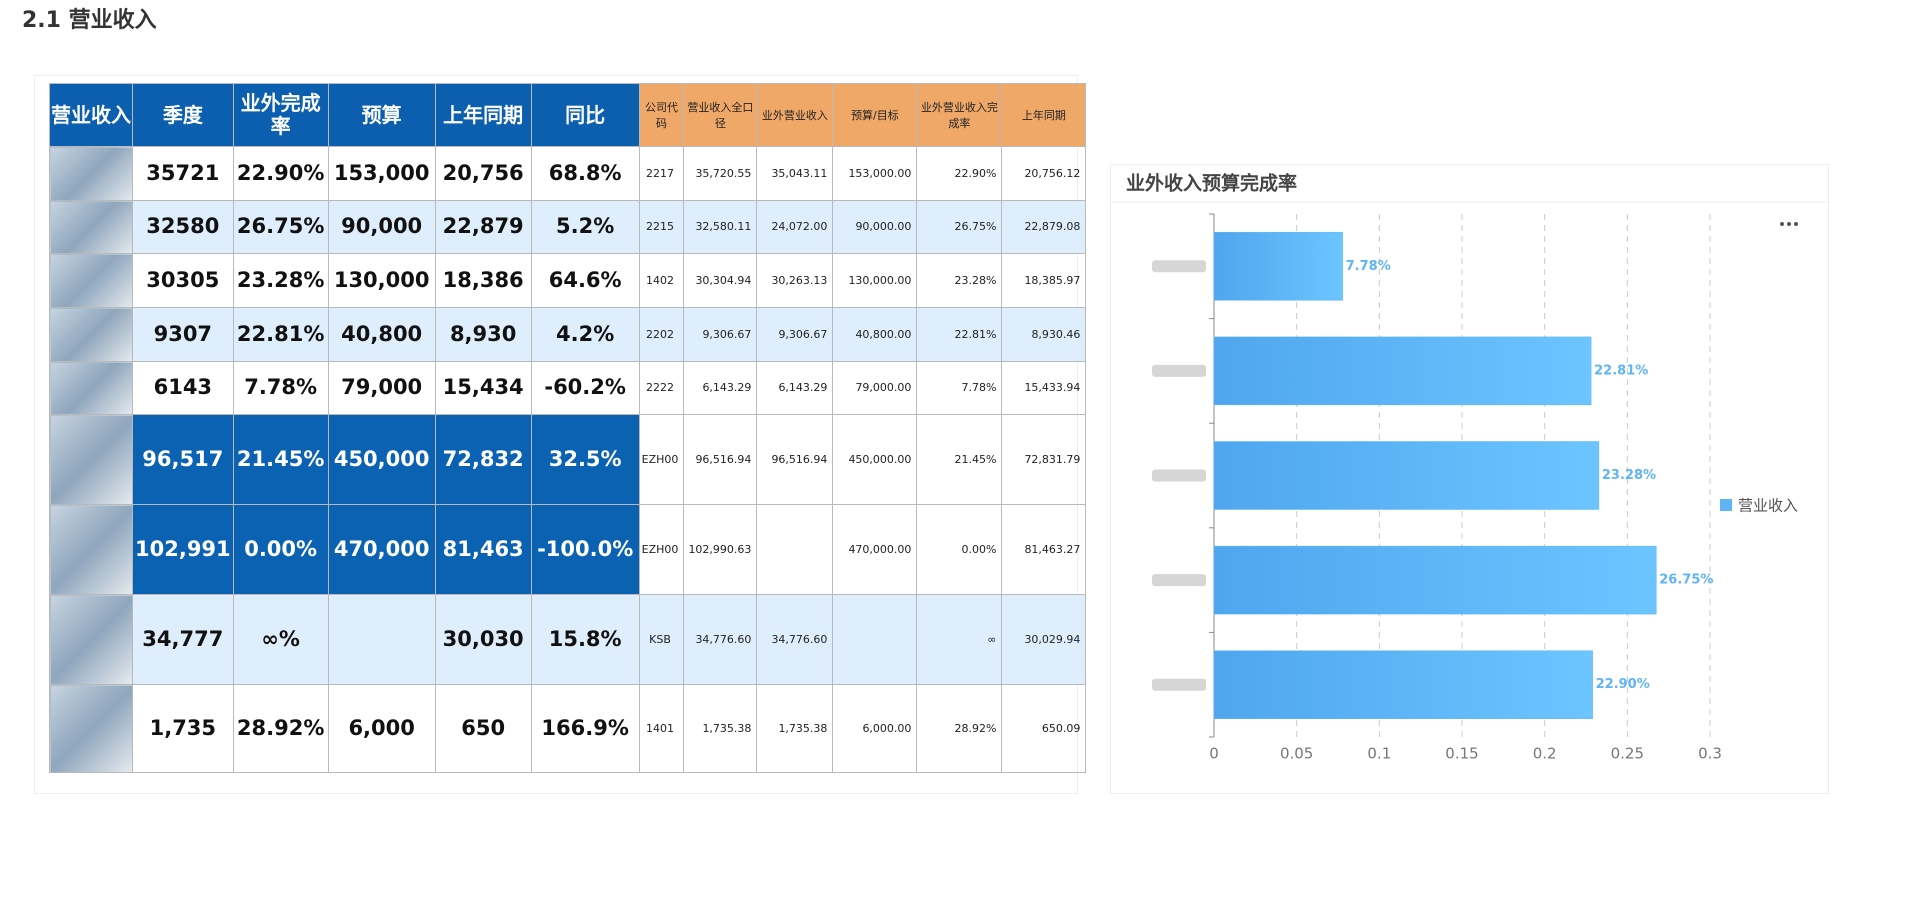 The height and width of the screenshot is (913, 1910). I want to click on header-cell: 预算/目标, so click(875, 115).